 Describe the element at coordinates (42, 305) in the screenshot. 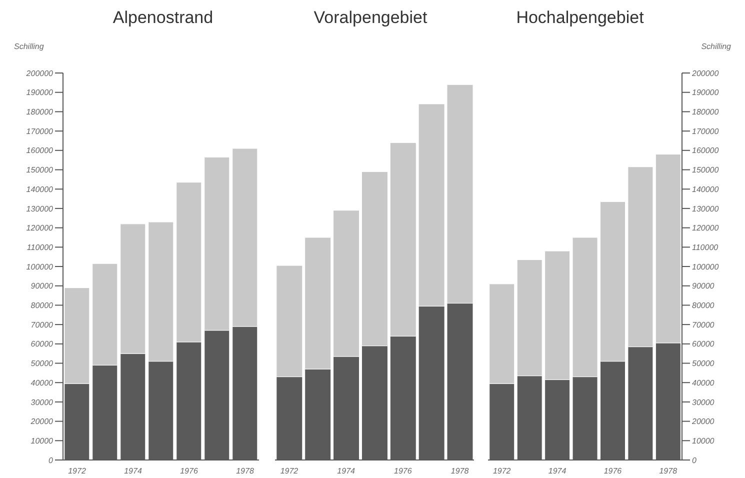

I see `y-tick-label: 80000` at that location.